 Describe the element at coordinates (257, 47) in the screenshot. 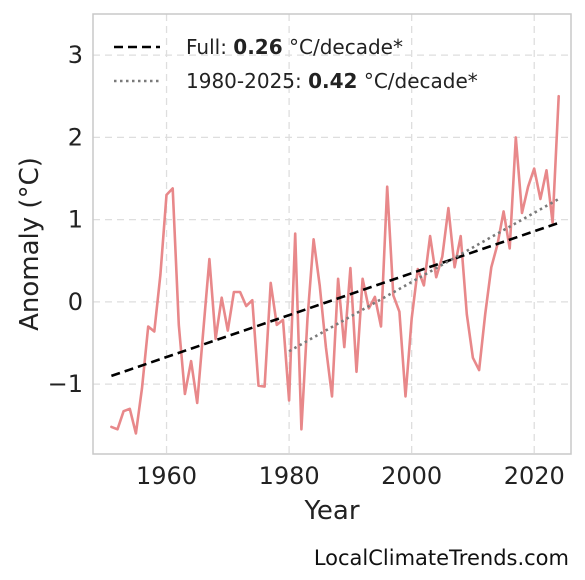

I see `legend-full-rate: 0.26` at that location.